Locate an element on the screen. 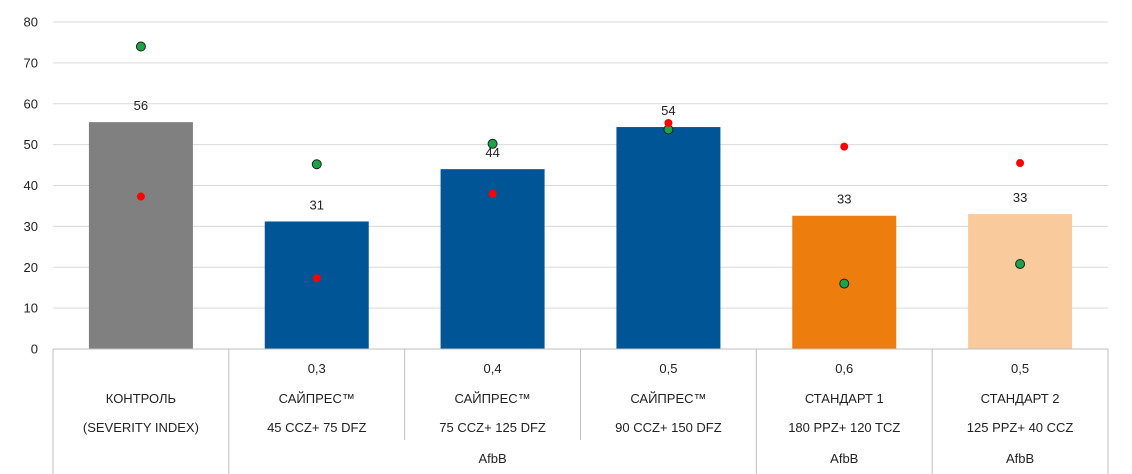  bar-value-label: 54 is located at coordinates (668, 110).